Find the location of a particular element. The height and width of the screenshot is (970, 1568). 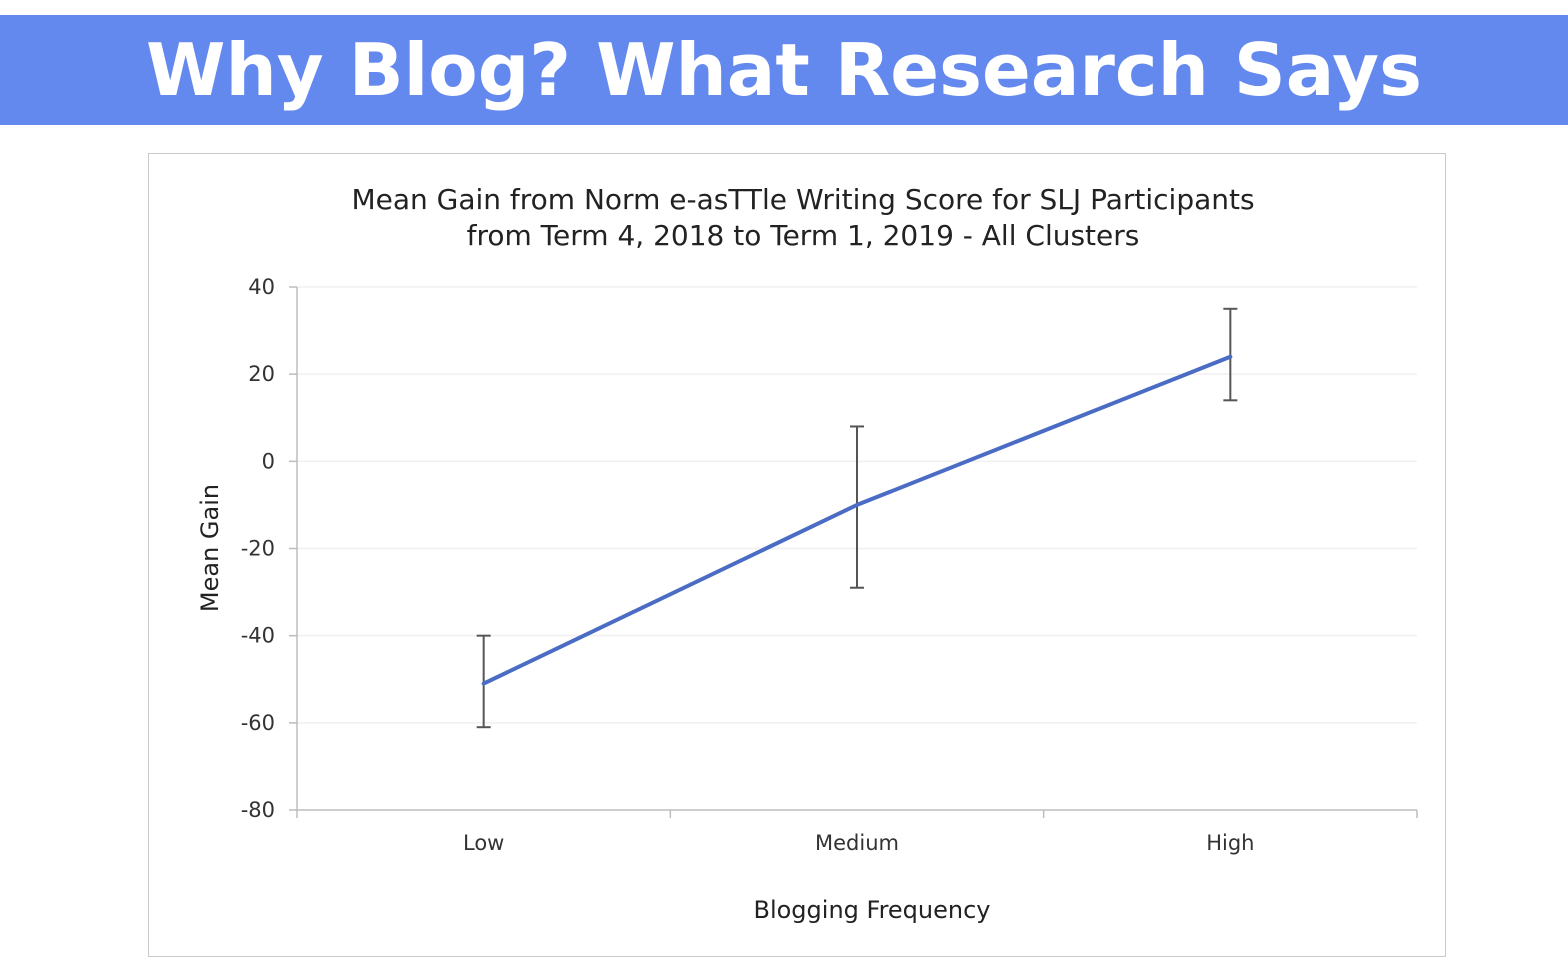

y-tick-label: -20 is located at coordinates (258, 549).